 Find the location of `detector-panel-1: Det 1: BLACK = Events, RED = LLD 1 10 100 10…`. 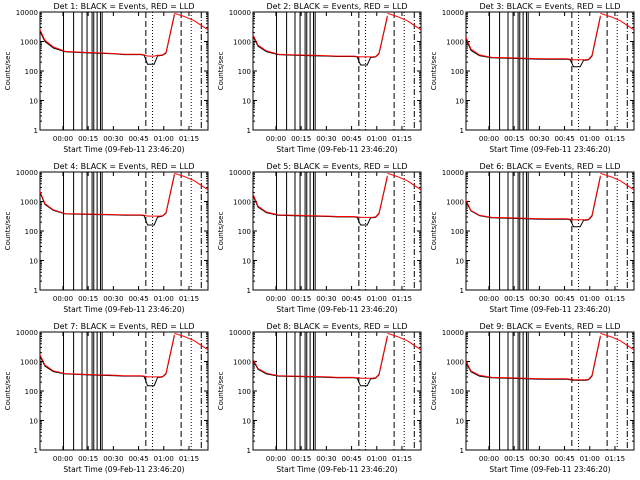

detector-panel-1: Det 1: BLACK = Events, RED = LLD 1 10 100 10… is located at coordinates (106, 78).